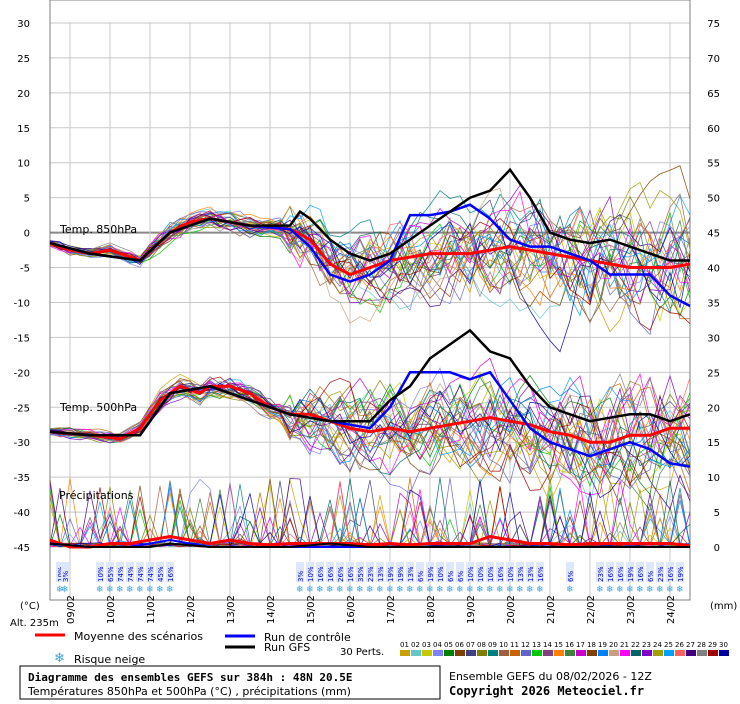 Image resolution: width=740 pixels, height=704 pixels. I want to click on snow-risk-pct: 45%, so click(161, 574).